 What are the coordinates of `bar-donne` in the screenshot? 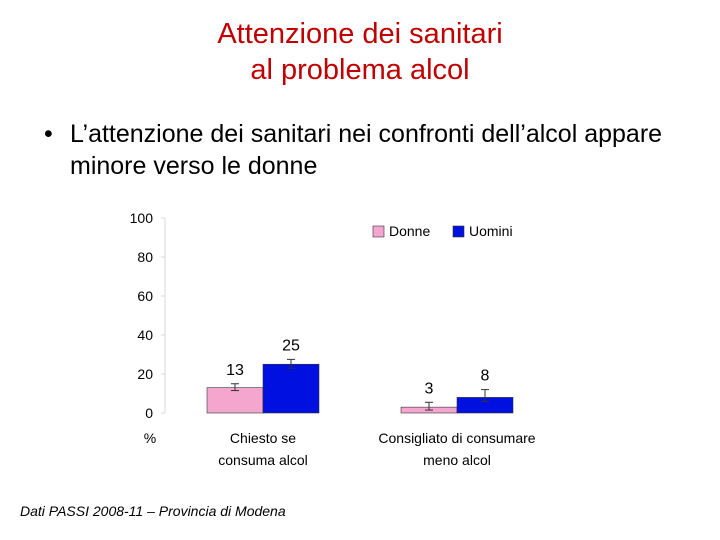 It's located at (235, 400).